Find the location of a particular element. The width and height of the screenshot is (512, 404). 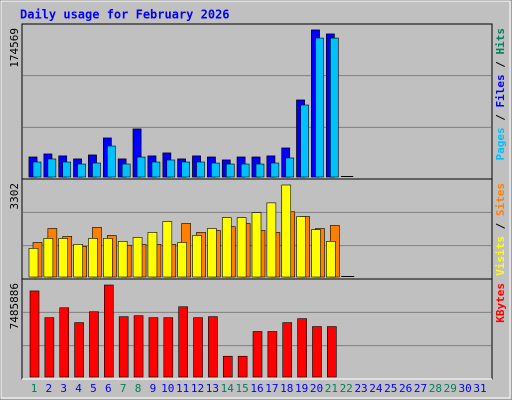

x-tick-label: 13 is located at coordinates (212, 388).